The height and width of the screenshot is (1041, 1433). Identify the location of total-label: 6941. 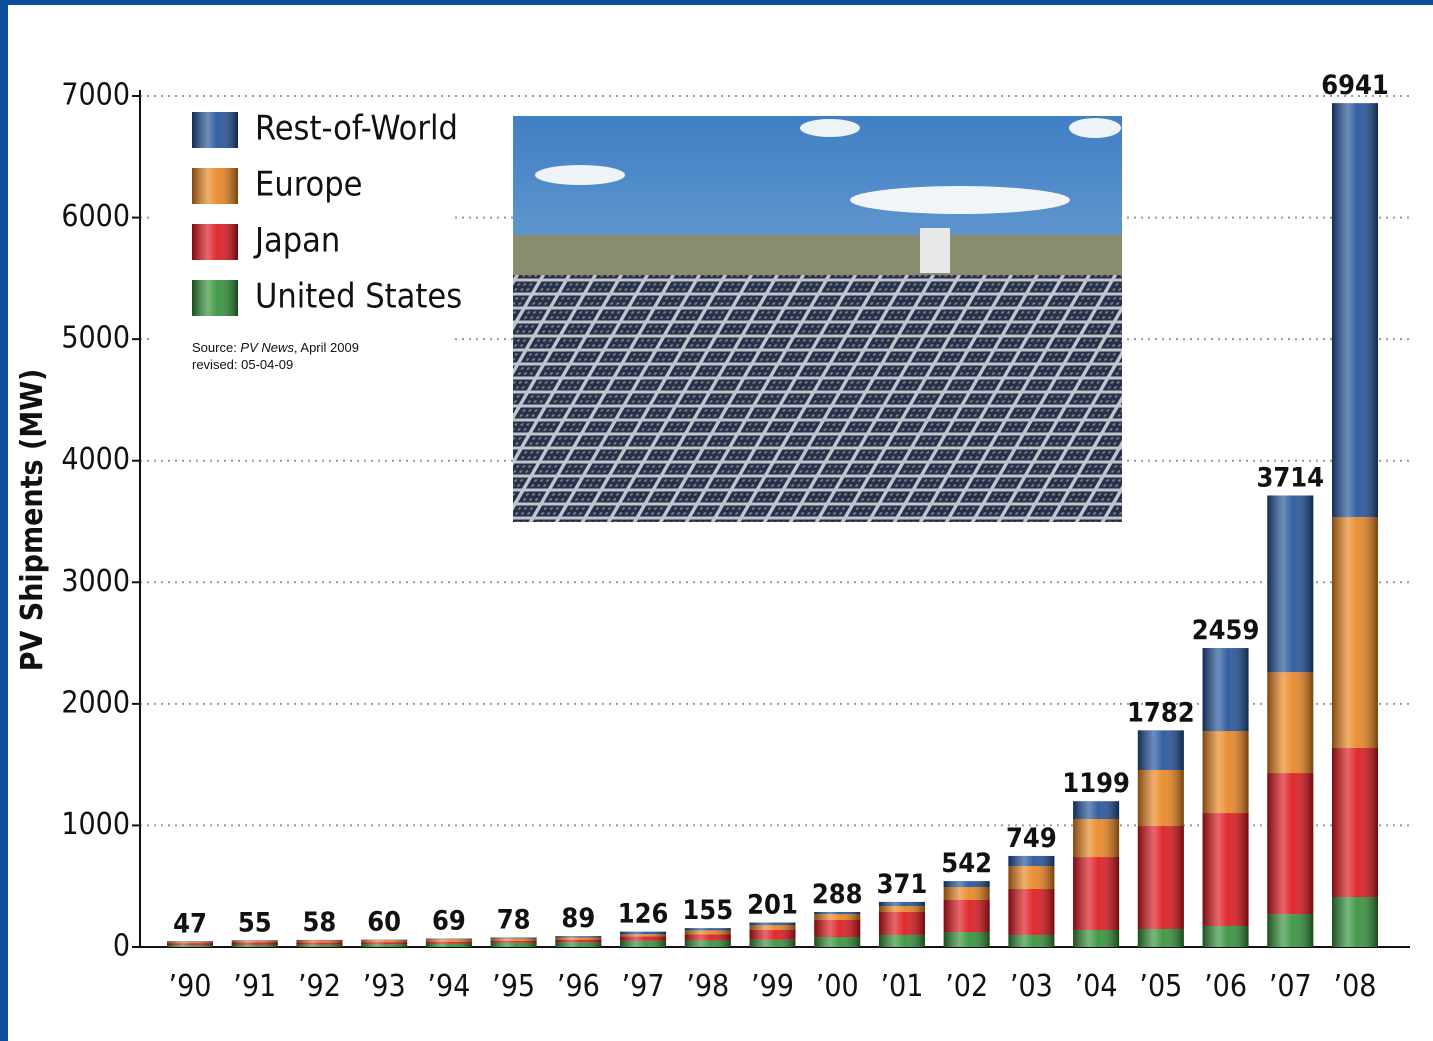
(1355, 85).